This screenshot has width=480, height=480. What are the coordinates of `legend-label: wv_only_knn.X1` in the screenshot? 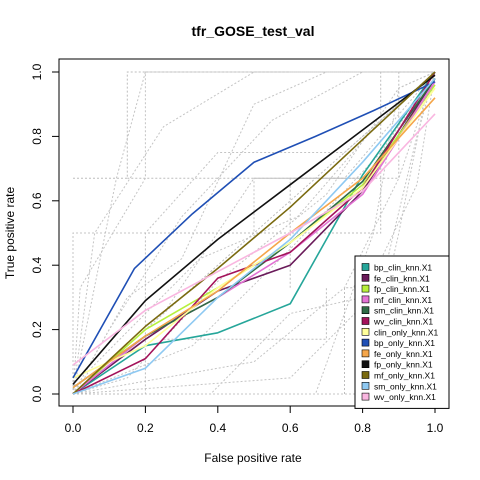 It's located at (404, 397).